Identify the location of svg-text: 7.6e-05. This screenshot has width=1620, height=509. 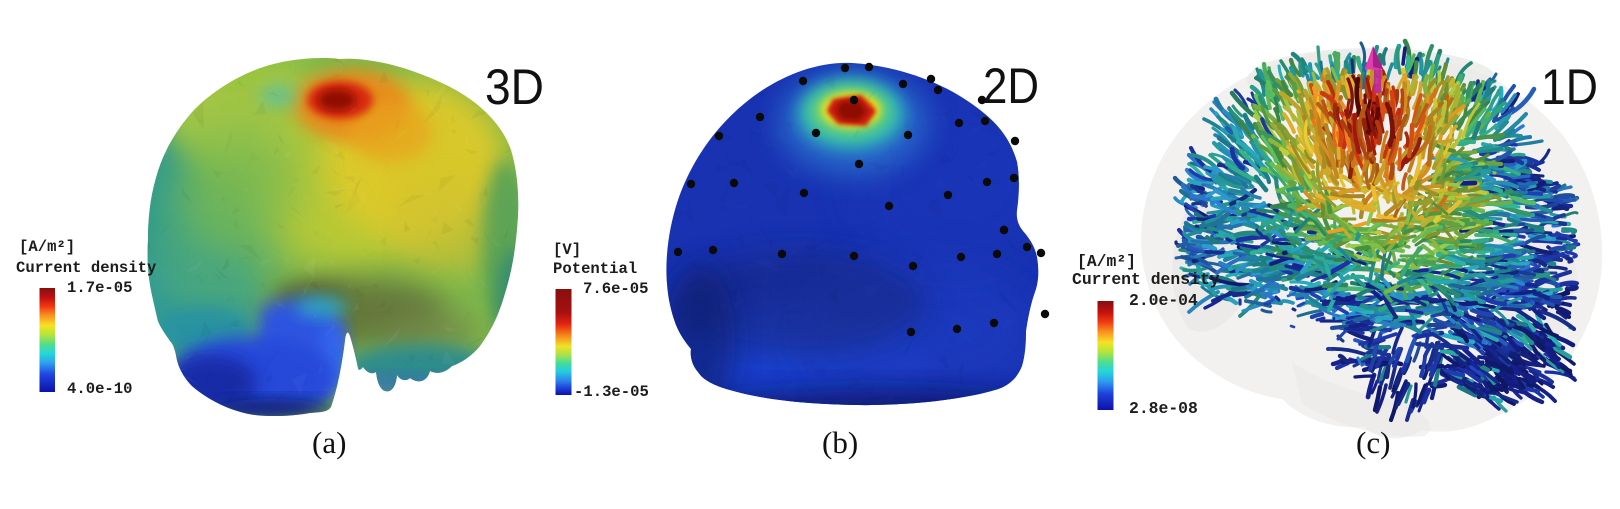
(616, 289).